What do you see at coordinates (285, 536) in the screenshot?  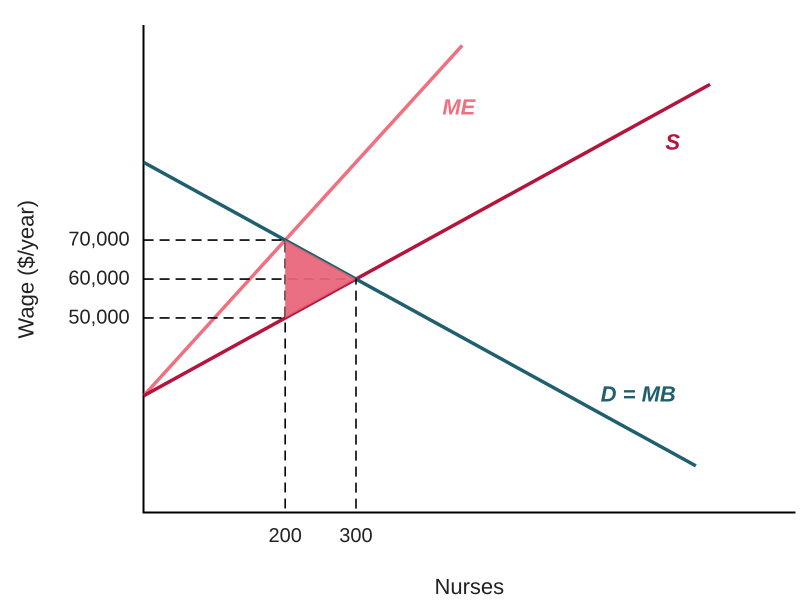 I see `x-tick-label: 200` at bounding box center [285, 536].